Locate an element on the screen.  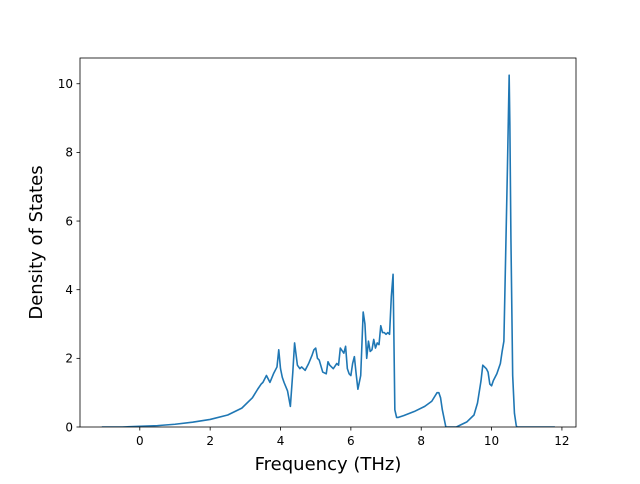
y-tick-label: 8 is located at coordinates (69, 153).